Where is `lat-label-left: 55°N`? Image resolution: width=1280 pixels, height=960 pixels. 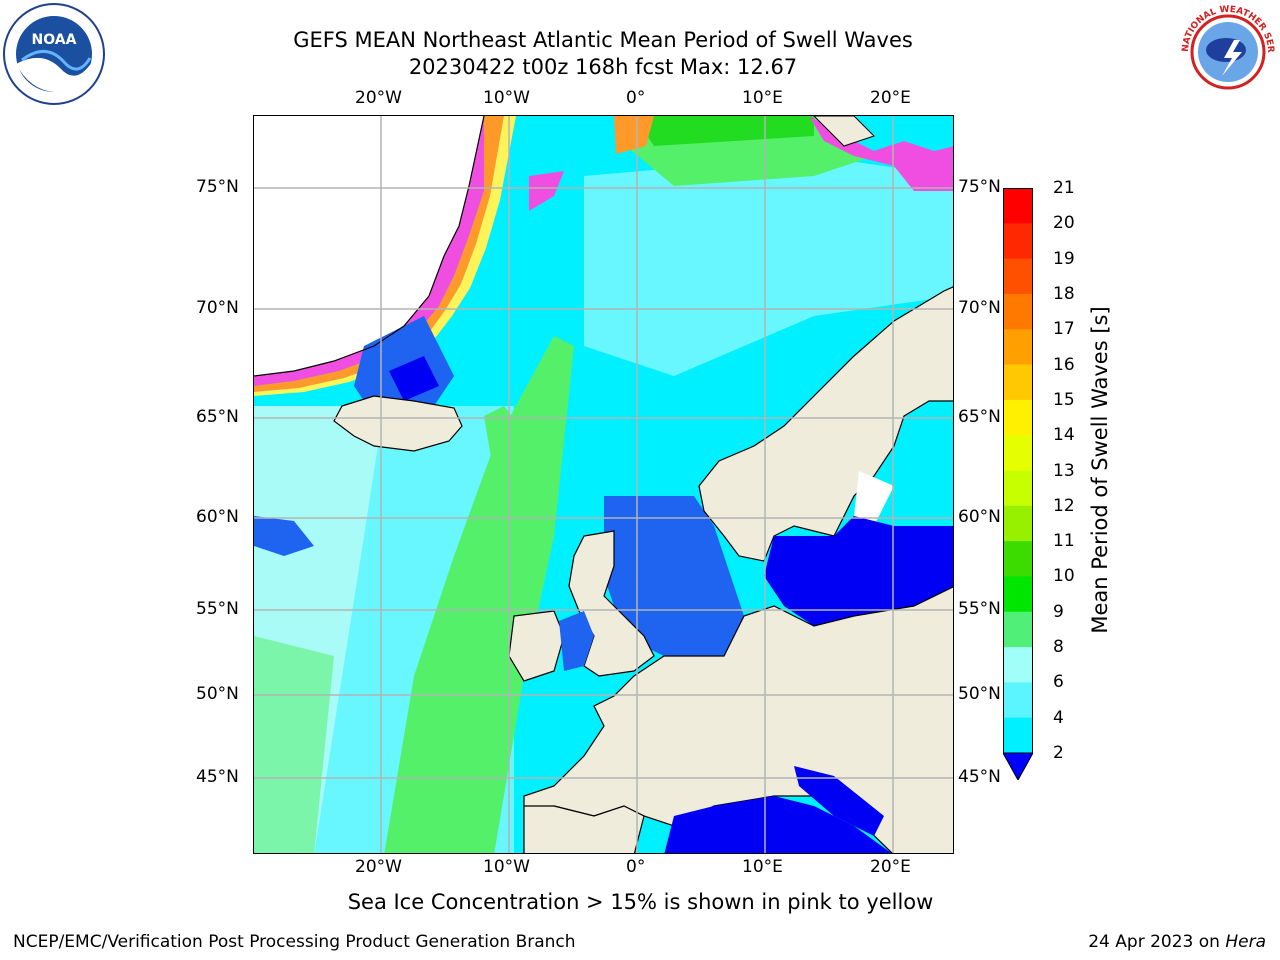 lat-label-left: 55°N is located at coordinates (217, 609).